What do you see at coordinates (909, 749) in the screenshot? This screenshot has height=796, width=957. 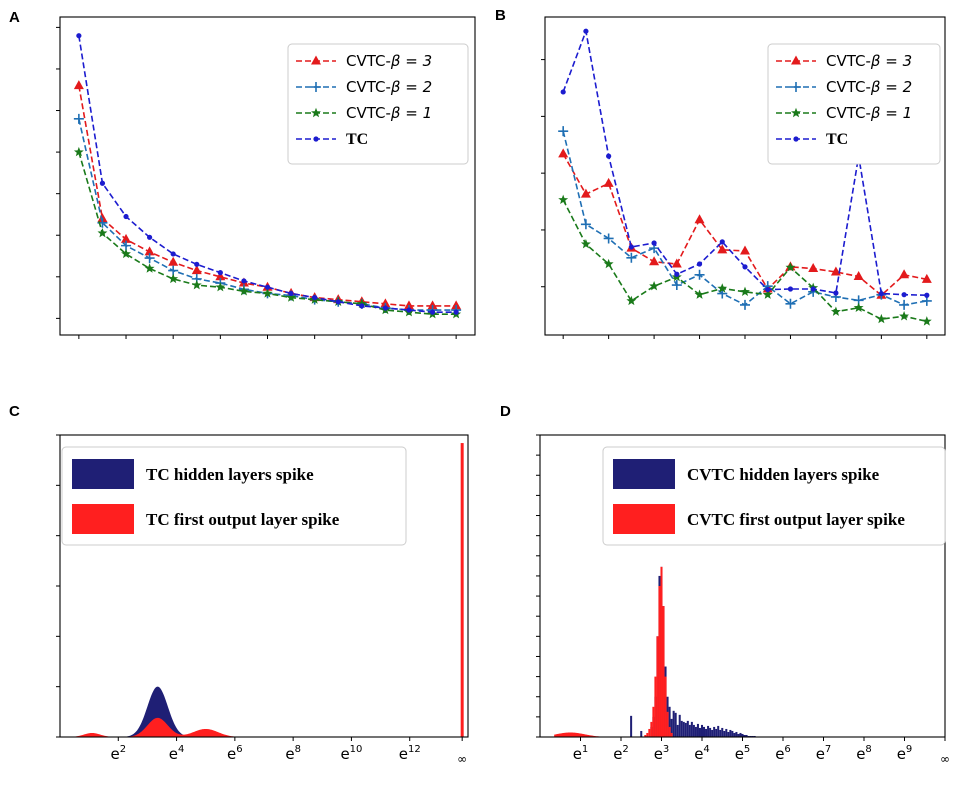 I see `x-tick-exponent: 9` at bounding box center [909, 749].